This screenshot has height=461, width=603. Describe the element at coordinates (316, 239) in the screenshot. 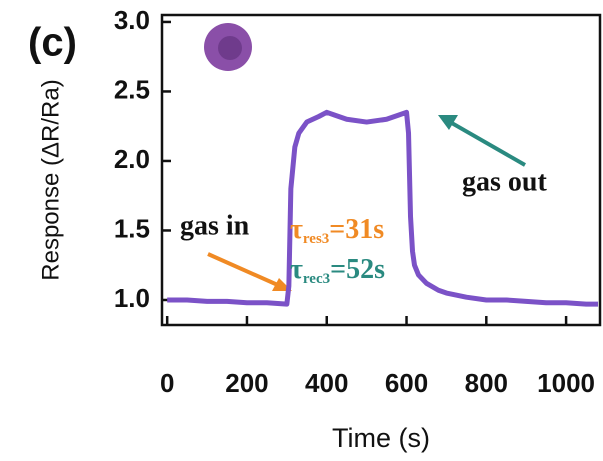

I see `tau-subscript: res3` at that location.